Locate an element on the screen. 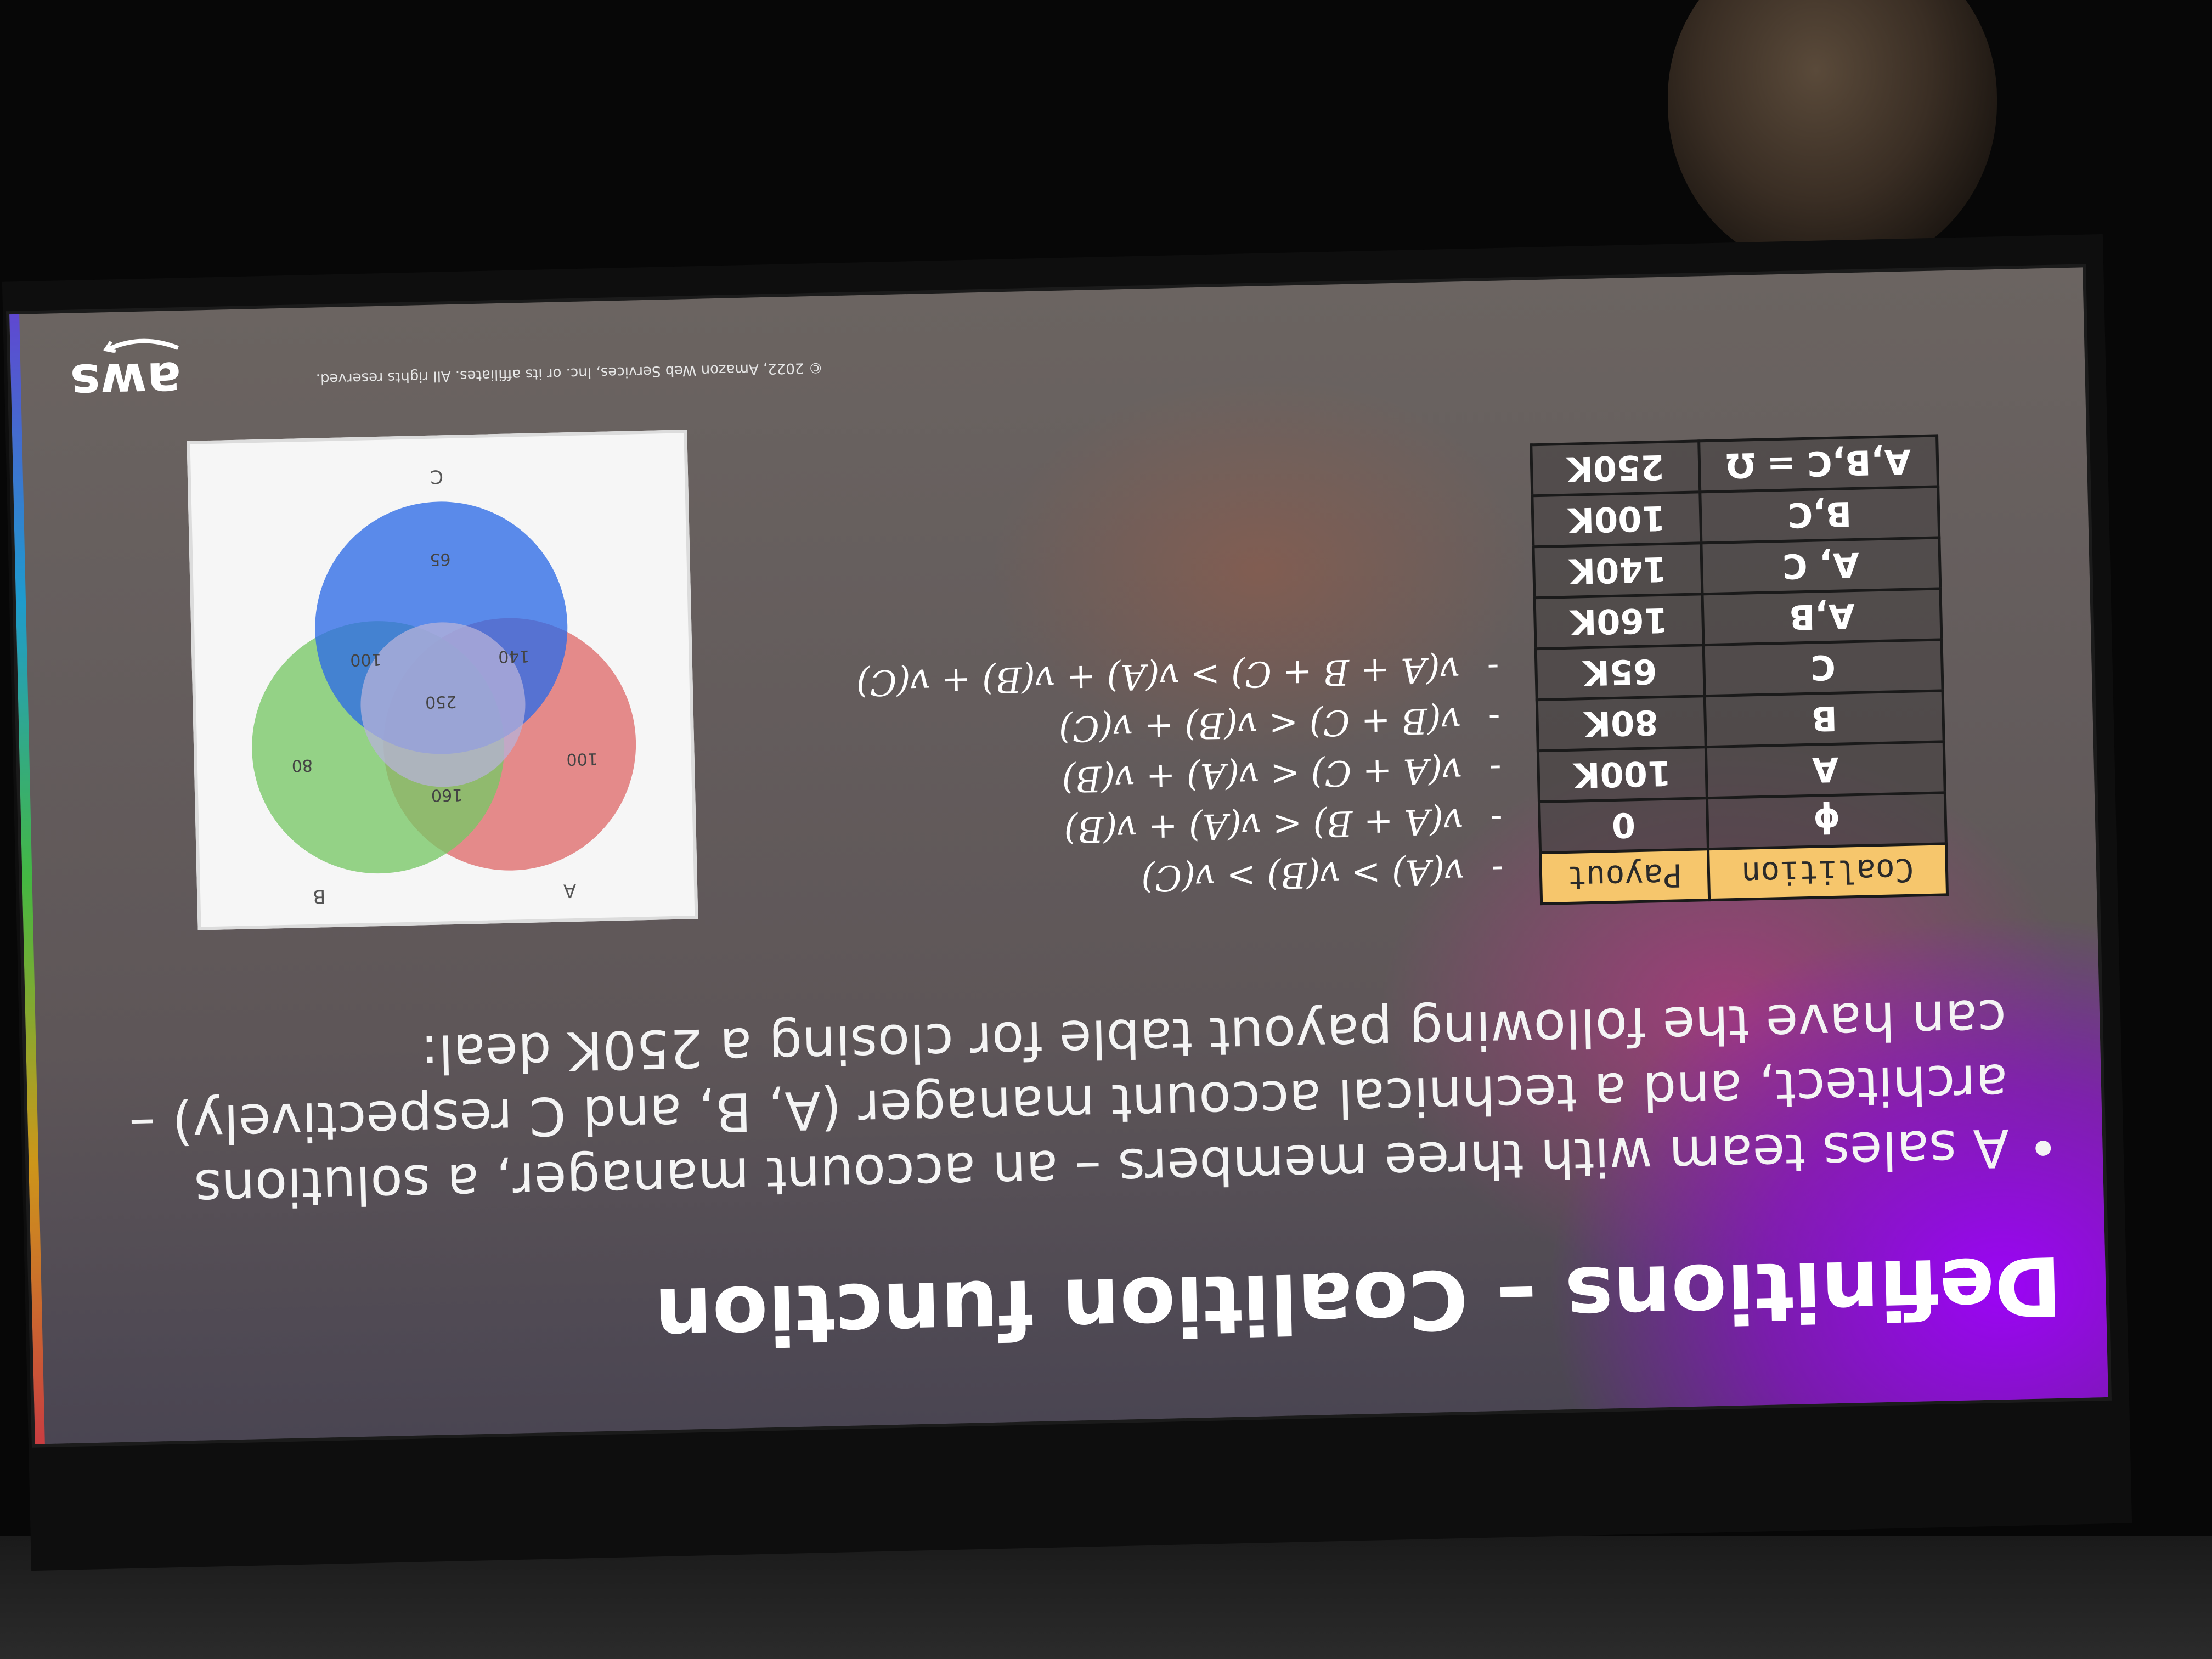 This screenshot has height=1659, width=2212. venn-center-overlay is located at coordinates (443, 704).